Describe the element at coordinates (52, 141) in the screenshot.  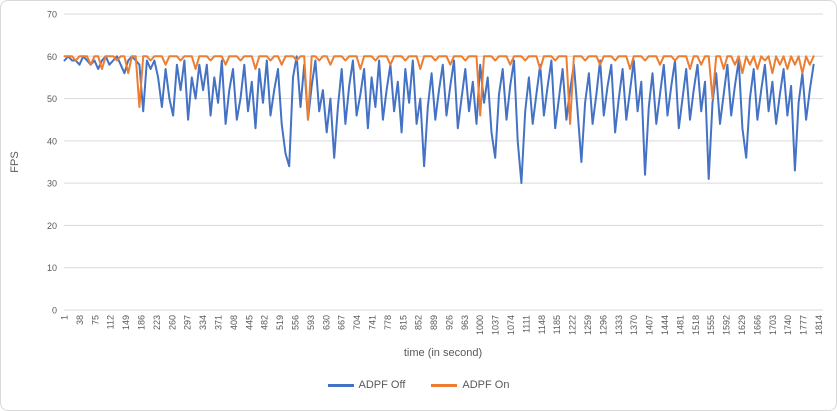
I see `y-tick-label-40: 40` at that location.